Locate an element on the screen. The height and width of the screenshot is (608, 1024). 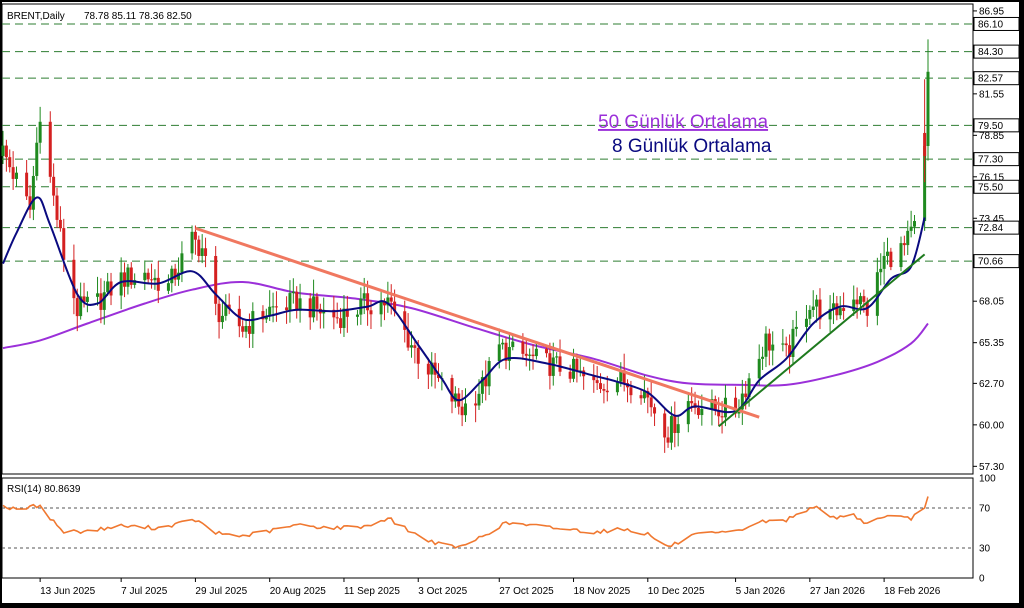
level-tag-1: 84.30 is located at coordinates (996, 51).